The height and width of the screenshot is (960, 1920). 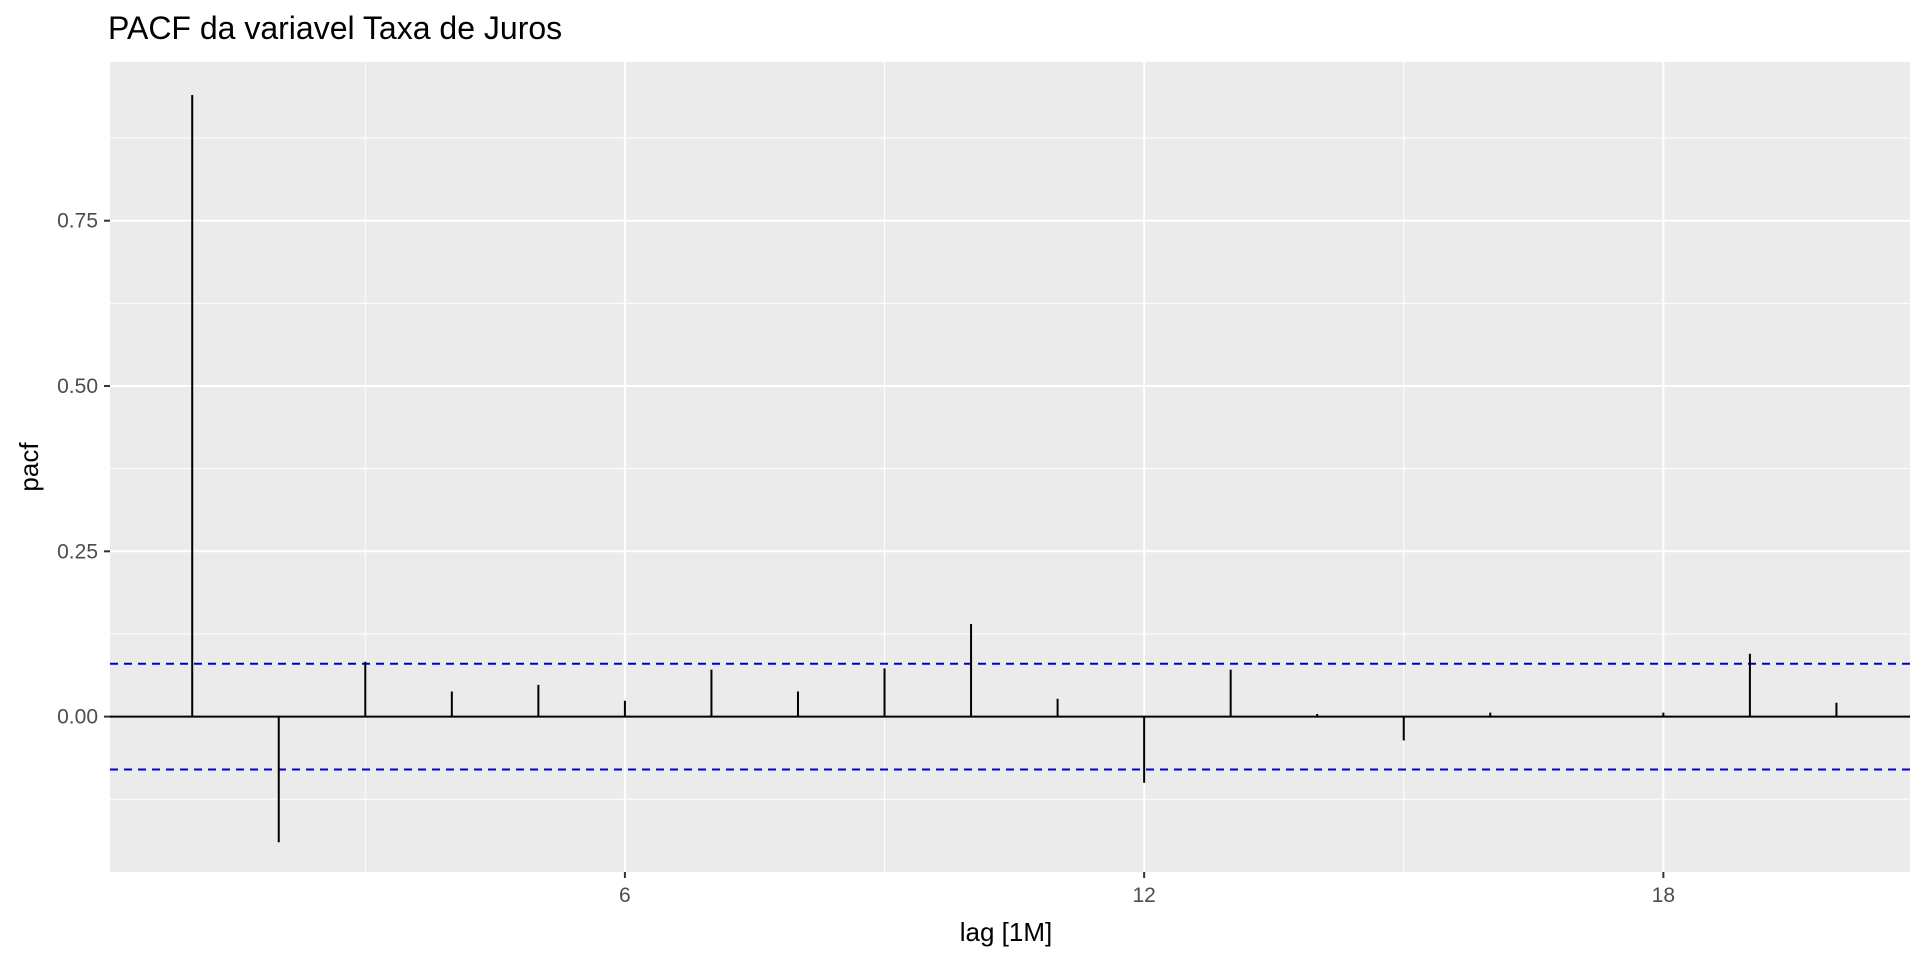 I want to click on x-axis-title: lag [1M], so click(x=1006, y=932).